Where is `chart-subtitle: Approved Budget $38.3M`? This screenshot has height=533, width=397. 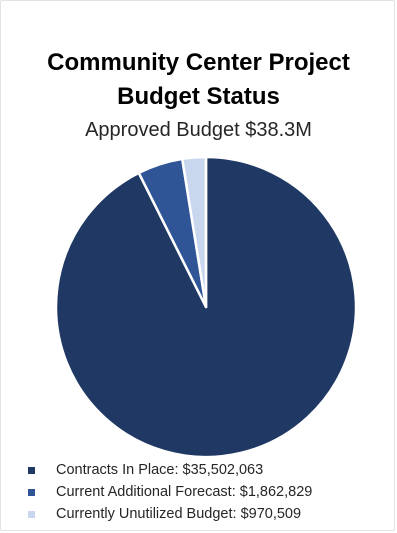 chart-subtitle: Approved Budget $38.3M is located at coordinates (198, 130).